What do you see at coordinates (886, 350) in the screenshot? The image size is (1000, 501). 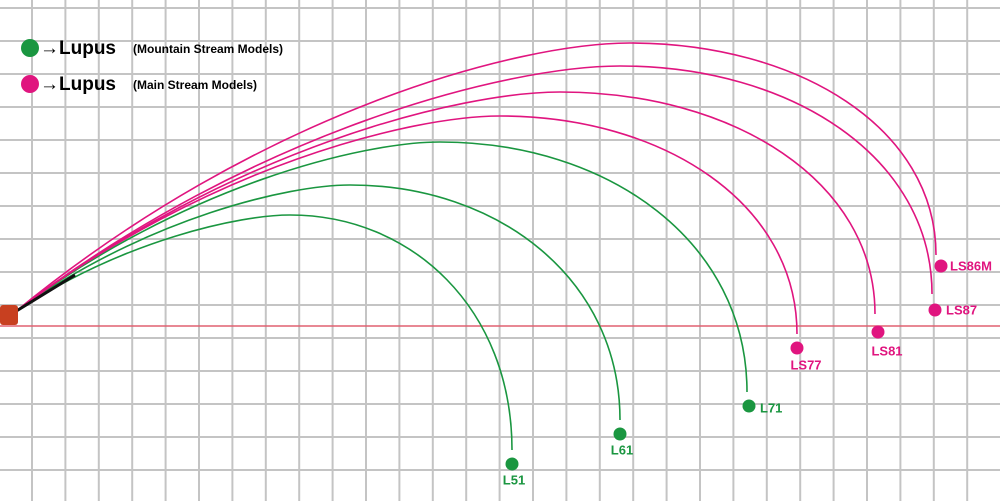 I see `curve-label: LS81` at bounding box center [886, 350].